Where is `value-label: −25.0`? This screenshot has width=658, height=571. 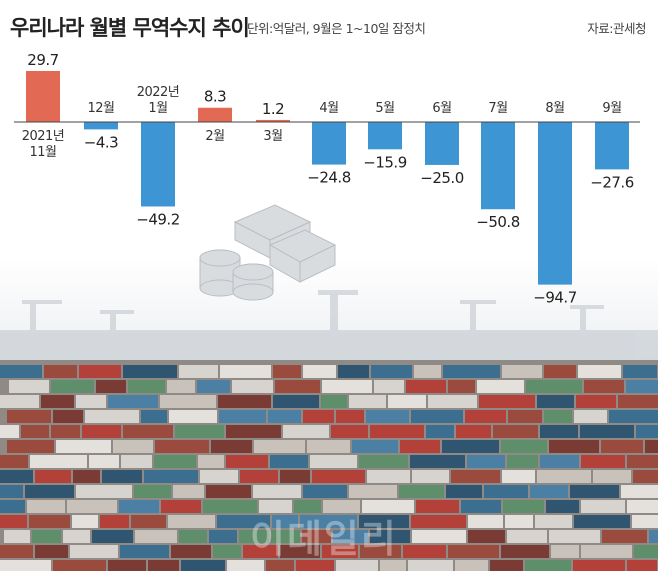 value-label: −25.0 is located at coordinates (441, 178).